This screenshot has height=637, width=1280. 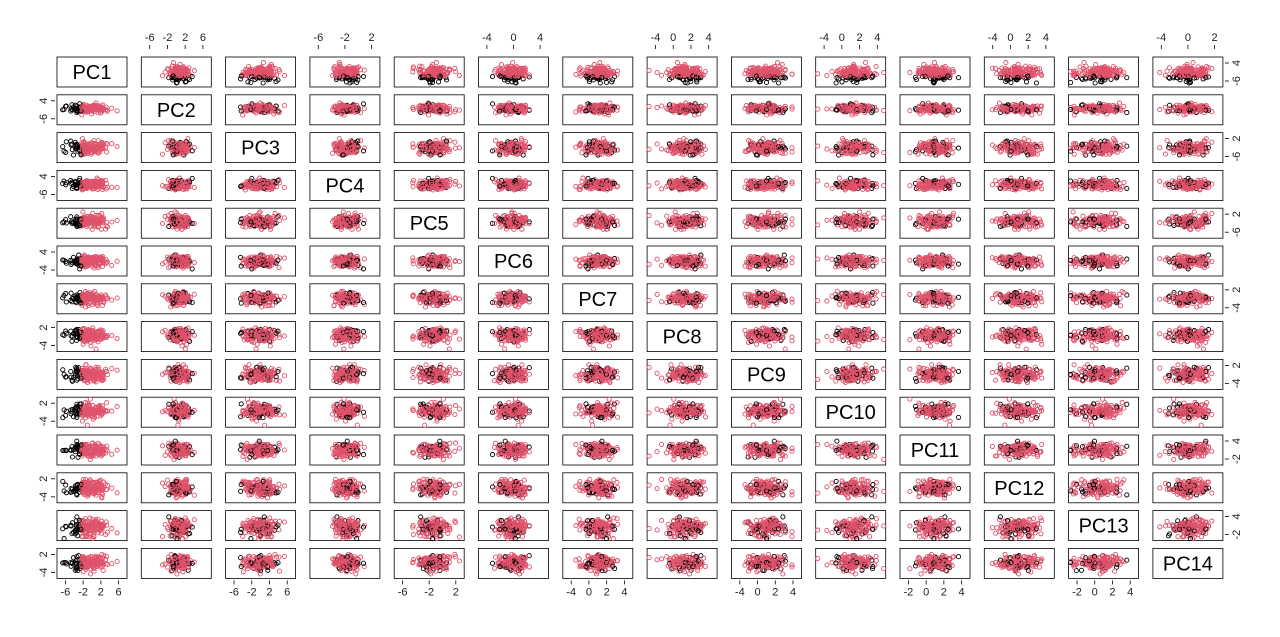 I want to click on panel-PC3-vs-PC2, so click(x=176, y=148).